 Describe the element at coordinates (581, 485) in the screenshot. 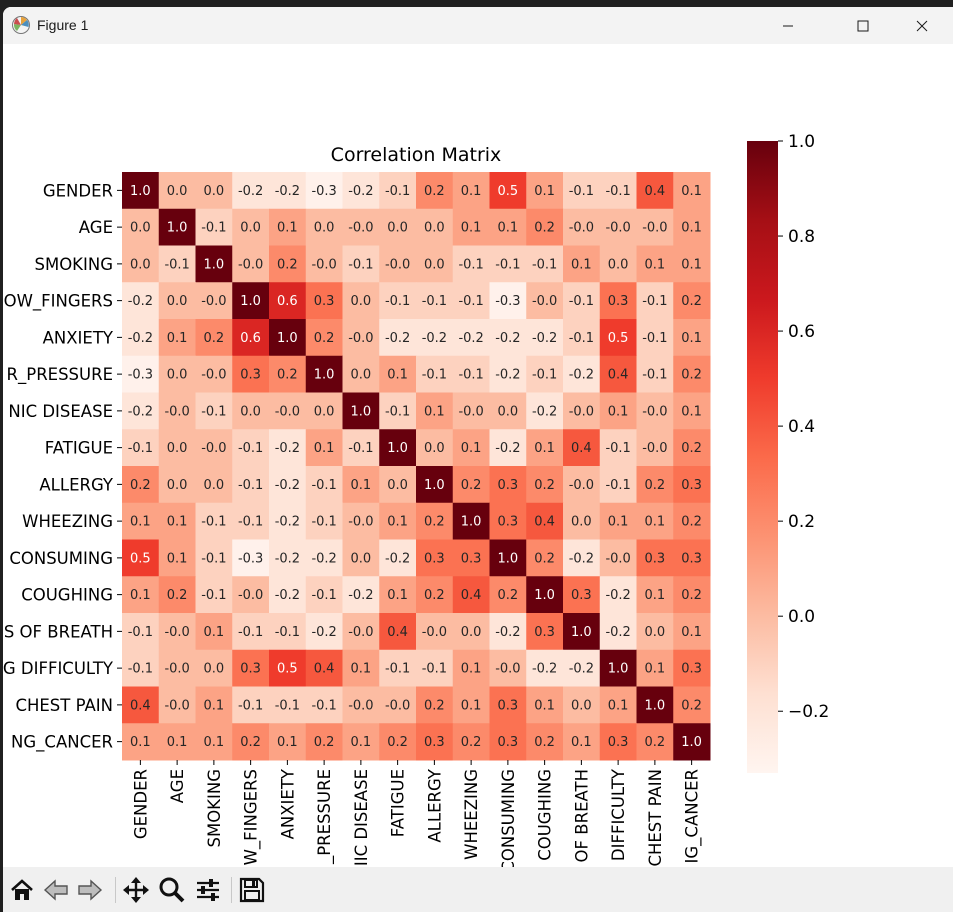

I see `cell-value-label: -0.0` at that location.